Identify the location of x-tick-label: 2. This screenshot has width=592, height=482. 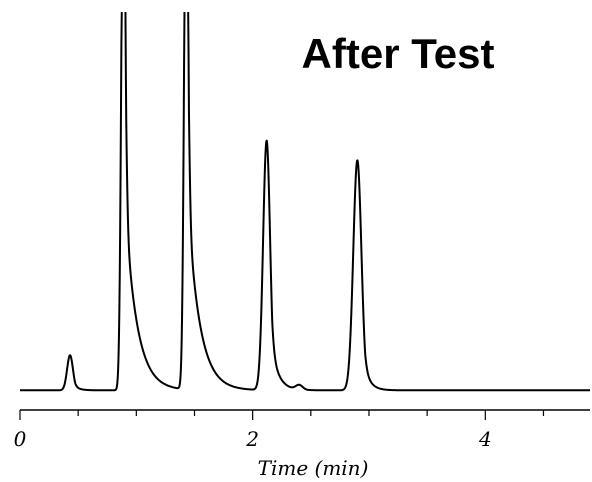
(252, 439).